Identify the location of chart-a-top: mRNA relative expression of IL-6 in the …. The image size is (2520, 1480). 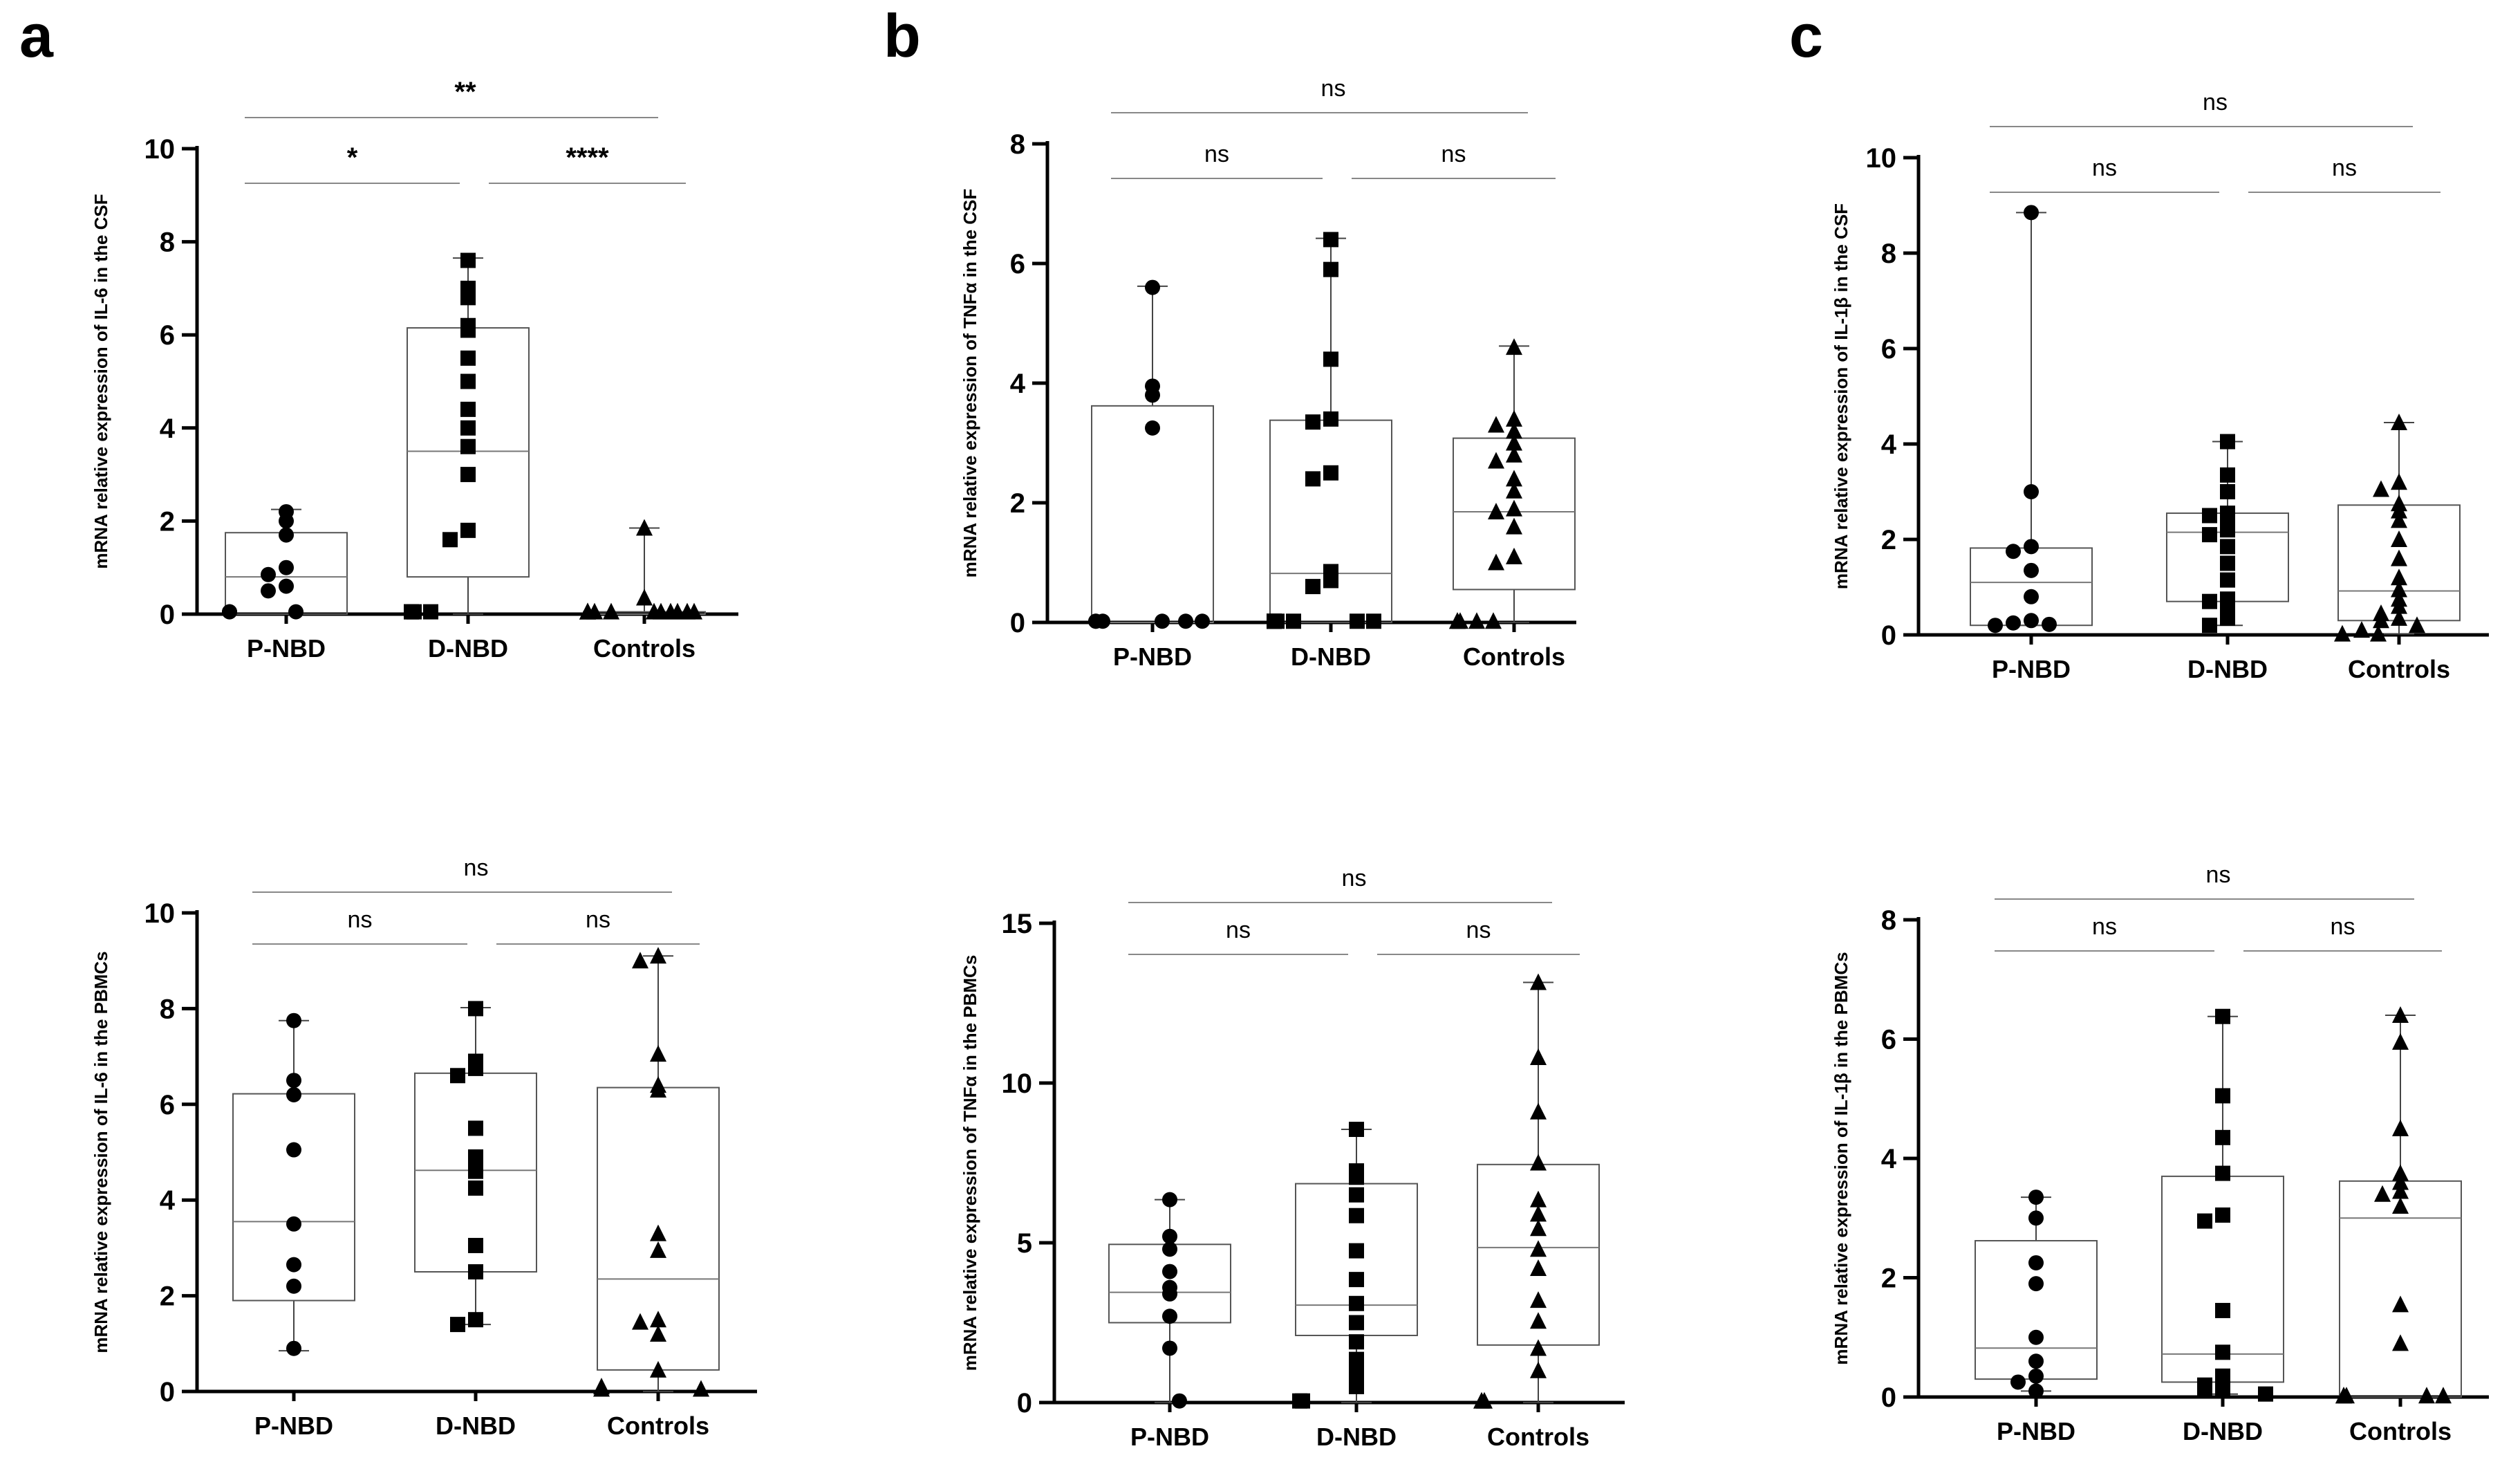
(414, 370).